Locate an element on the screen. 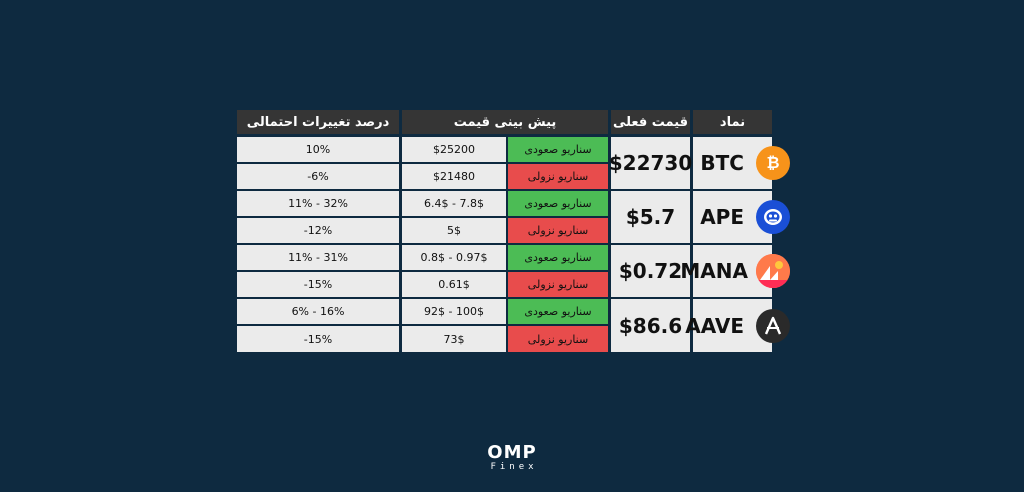 The width and height of the screenshot is (1024, 492). symbol-cell: BTC ₿ is located at coordinates (741, 163).